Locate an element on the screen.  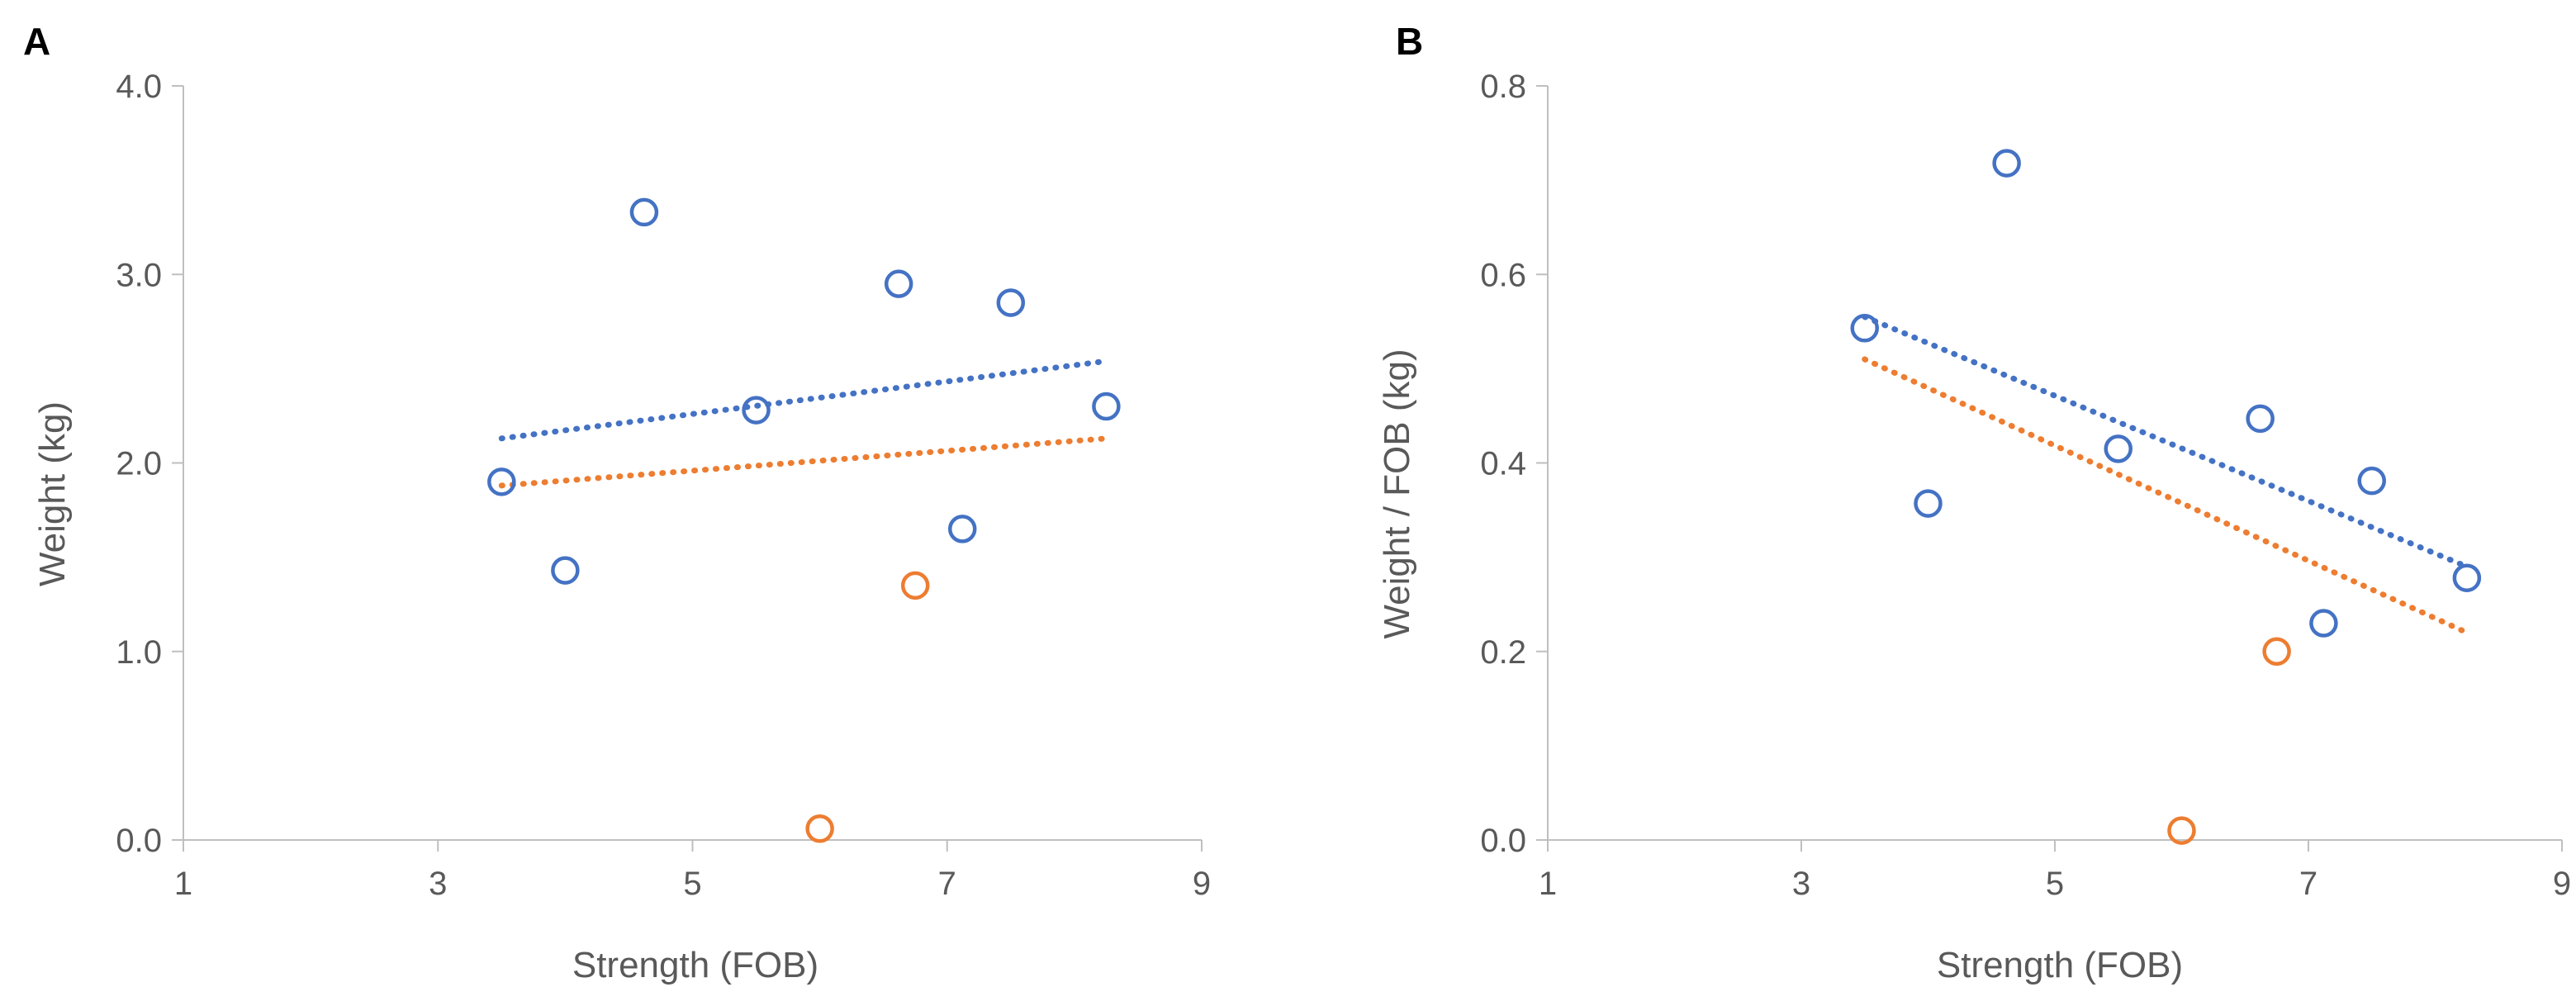
panel-label-a: A is located at coordinates (36, 41).